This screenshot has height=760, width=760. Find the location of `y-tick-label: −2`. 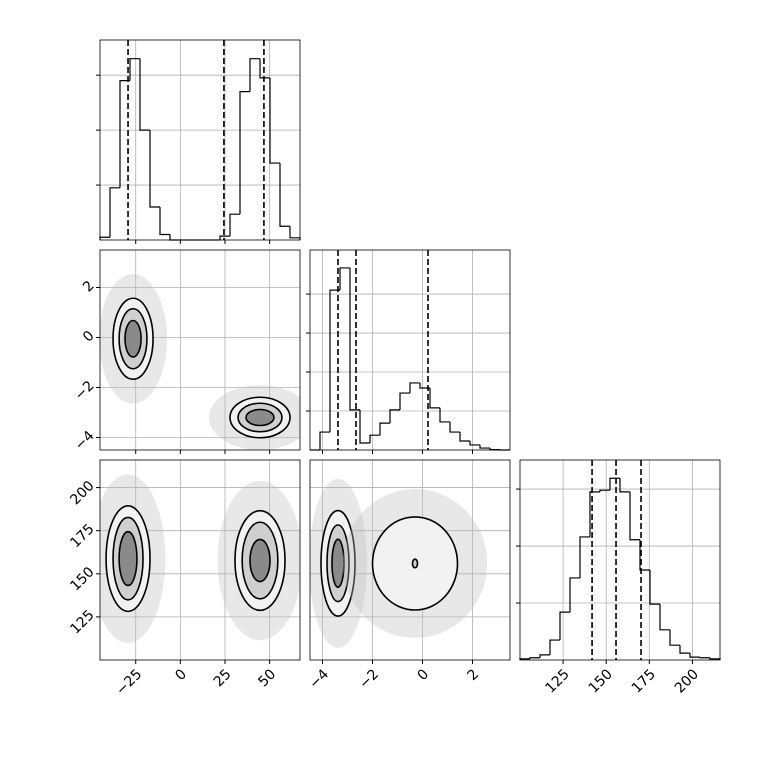

y-tick-label: −2 is located at coordinates (85, 391).